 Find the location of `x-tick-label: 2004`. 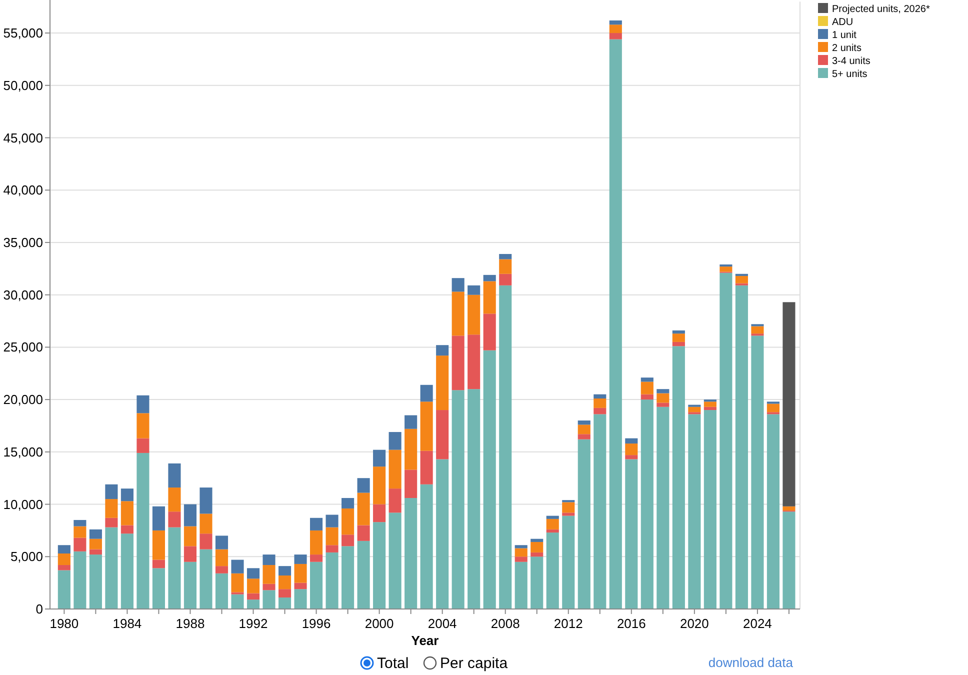

x-tick-label: 2004 is located at coordinates (442, 623).